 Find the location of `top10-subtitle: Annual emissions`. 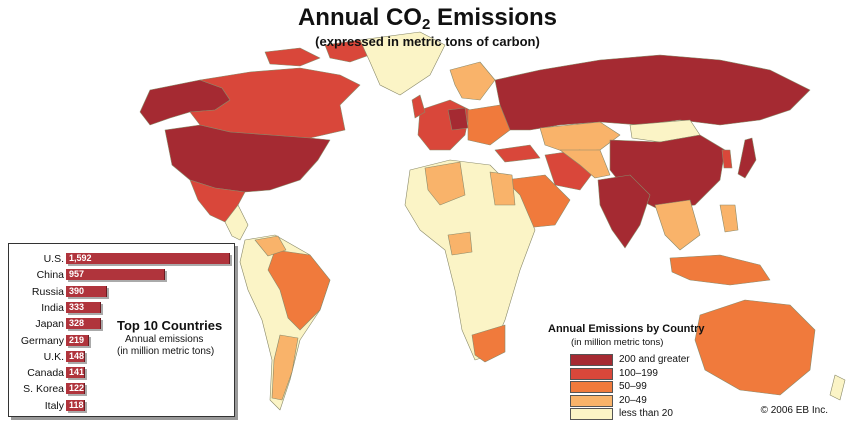

top10-subtitle: Annual emissions is located at coordinates (164, 339).